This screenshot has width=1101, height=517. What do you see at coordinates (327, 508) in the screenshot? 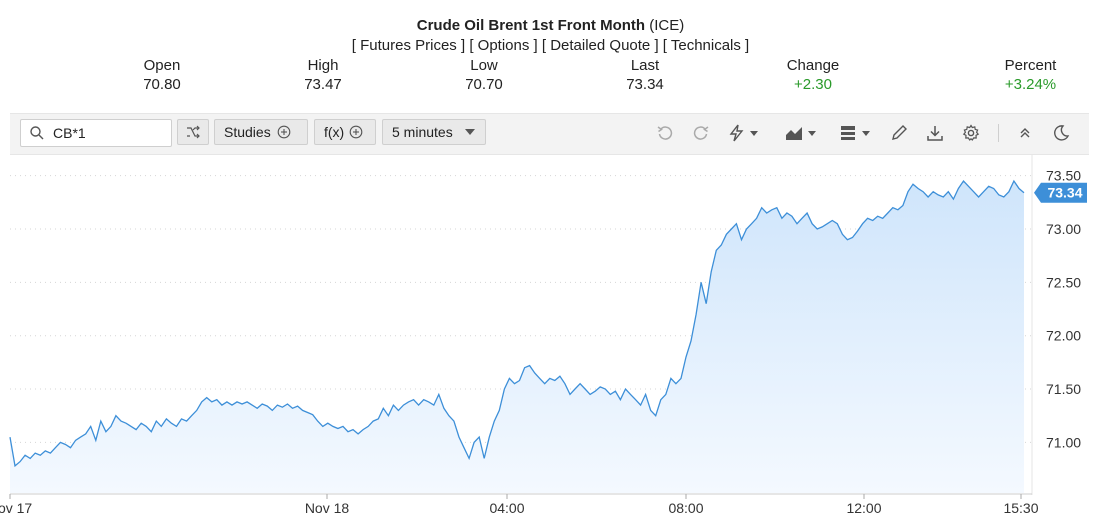
I see `x-tick-label: Nov 18` at bounding box center [327, 508].